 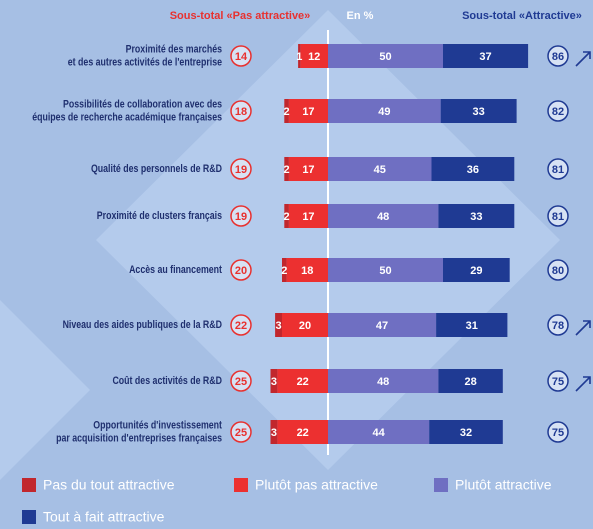 I want to click on category-label: Accès au financement, so click(x=175, y=270).